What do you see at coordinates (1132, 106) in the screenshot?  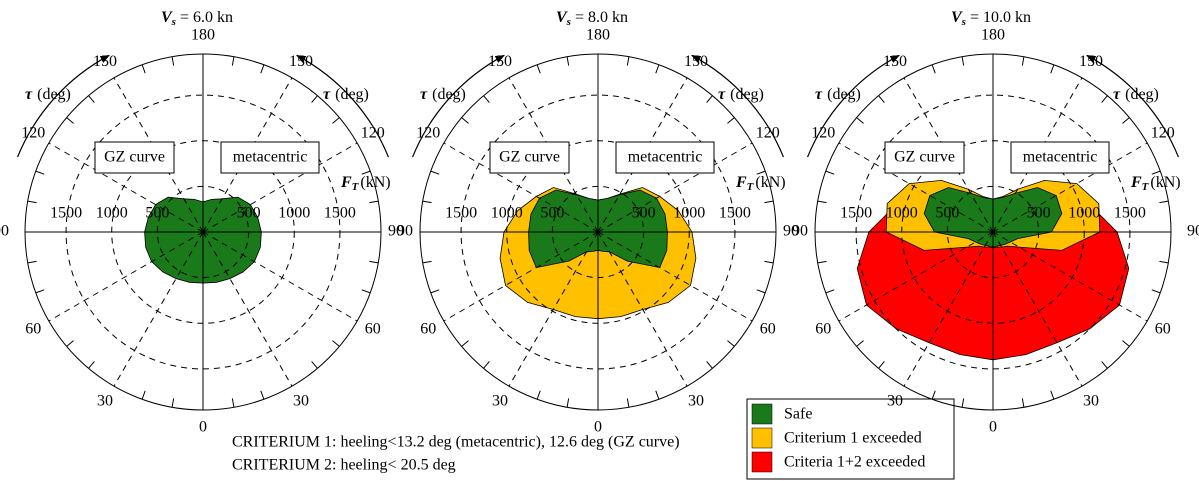 I see `theta-arrow` at bounding box center [1132, 106].